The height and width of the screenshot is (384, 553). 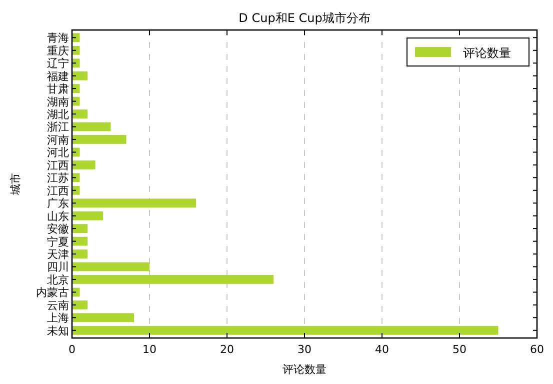 I want to click on x-tick-label: 60, so click(x=537, y=349).